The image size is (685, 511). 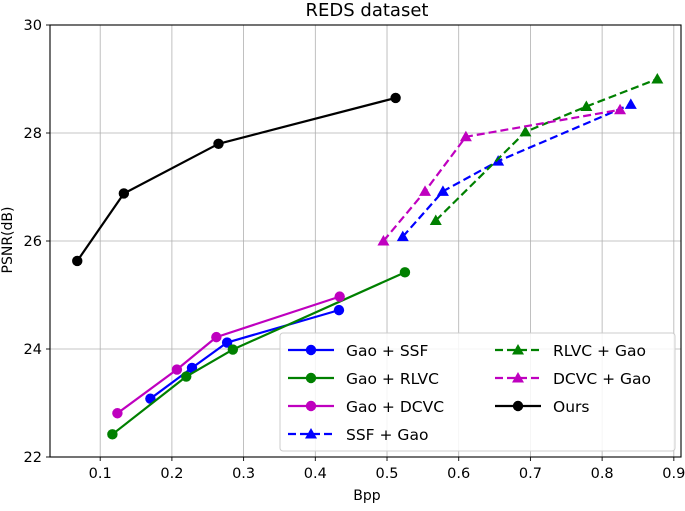 I want to click on chart-title: REDS dataset, so click(x=367, y=10).